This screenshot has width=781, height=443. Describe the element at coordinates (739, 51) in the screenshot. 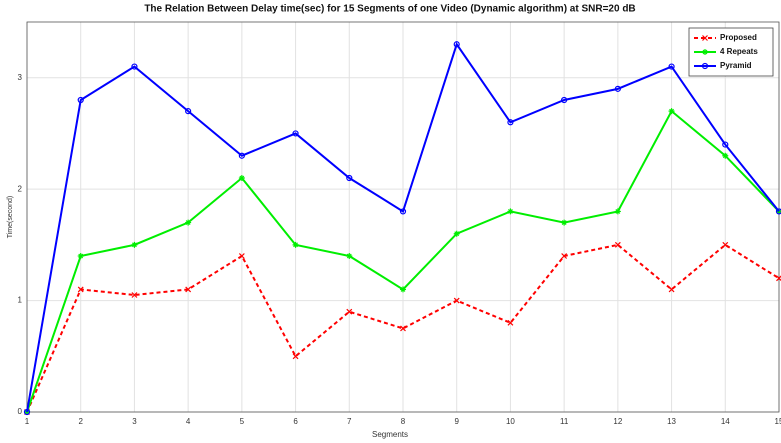

I see `legend-label: 4 Repeats` at that location.